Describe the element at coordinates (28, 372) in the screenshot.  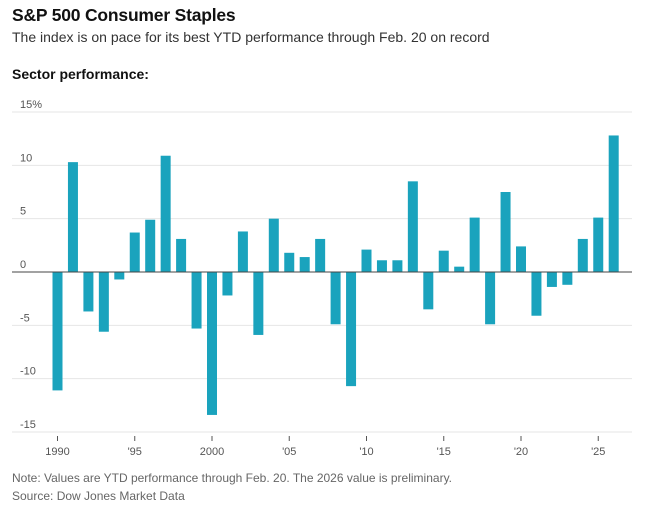
I see `y-tick-label: -10` at that location.